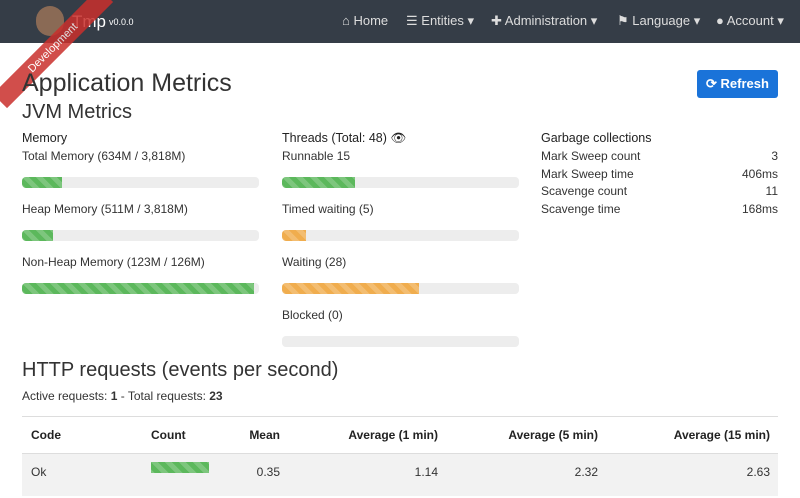 This screenshot has width=800, height=498. What do you see at coordinates (114, 396) in the screenshot?
I see `value: 1` at bounding box center [114, 396].